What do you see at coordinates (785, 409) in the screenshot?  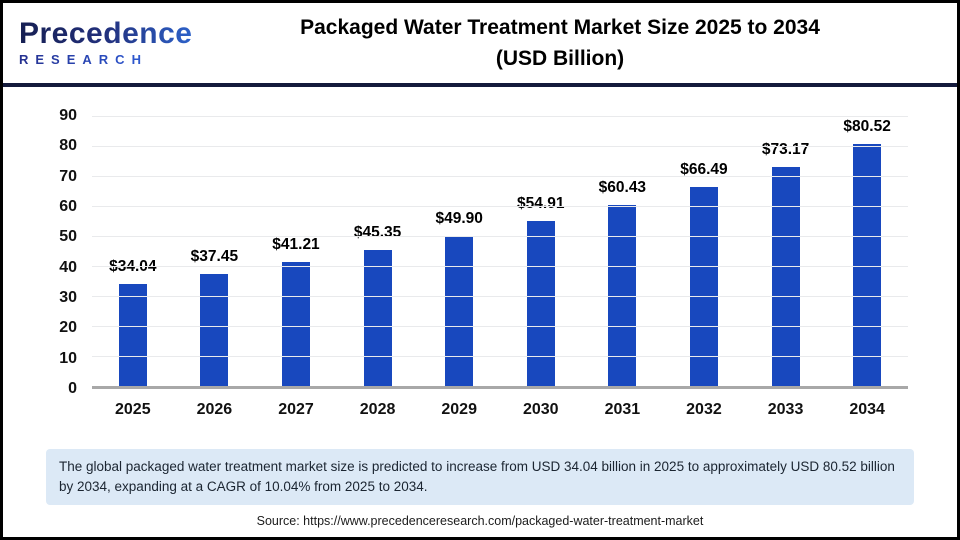 I see `x-tick-label: 2033` at bounding box center [785, 409].